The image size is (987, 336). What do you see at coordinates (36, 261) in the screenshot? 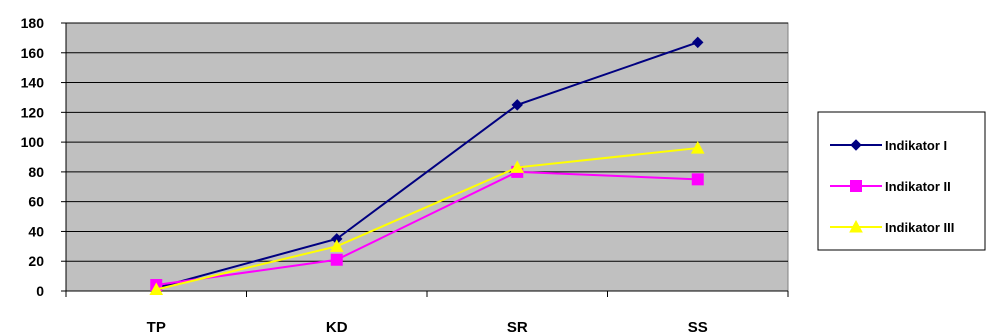
I see `y-tick-label: 20` at bounding box center [36, 261].